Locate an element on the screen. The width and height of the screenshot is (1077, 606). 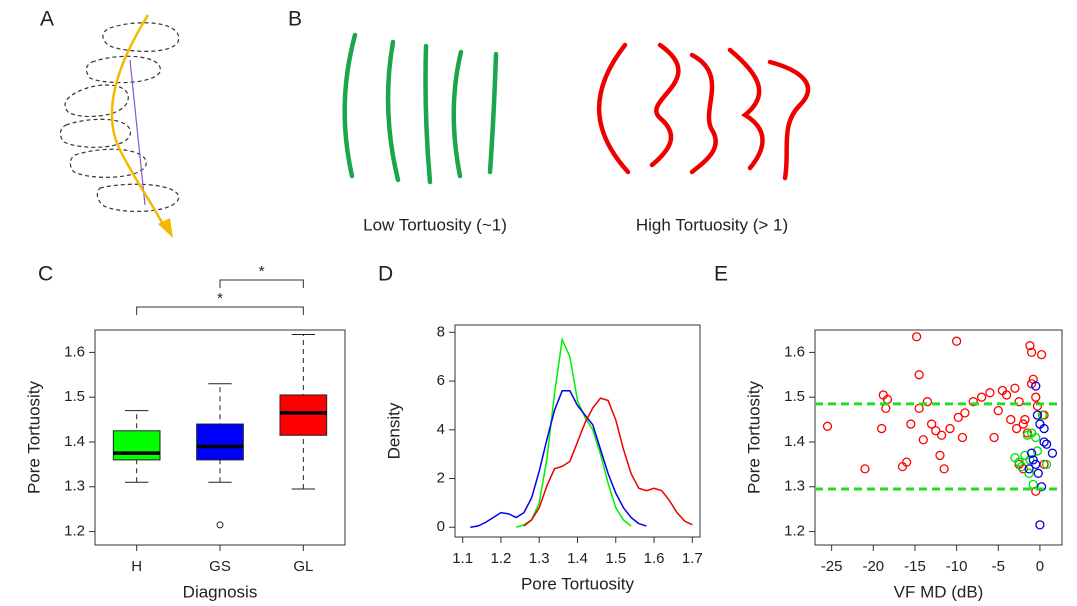
x-tick-label: 1.6 is located at coordinates (654, 558).